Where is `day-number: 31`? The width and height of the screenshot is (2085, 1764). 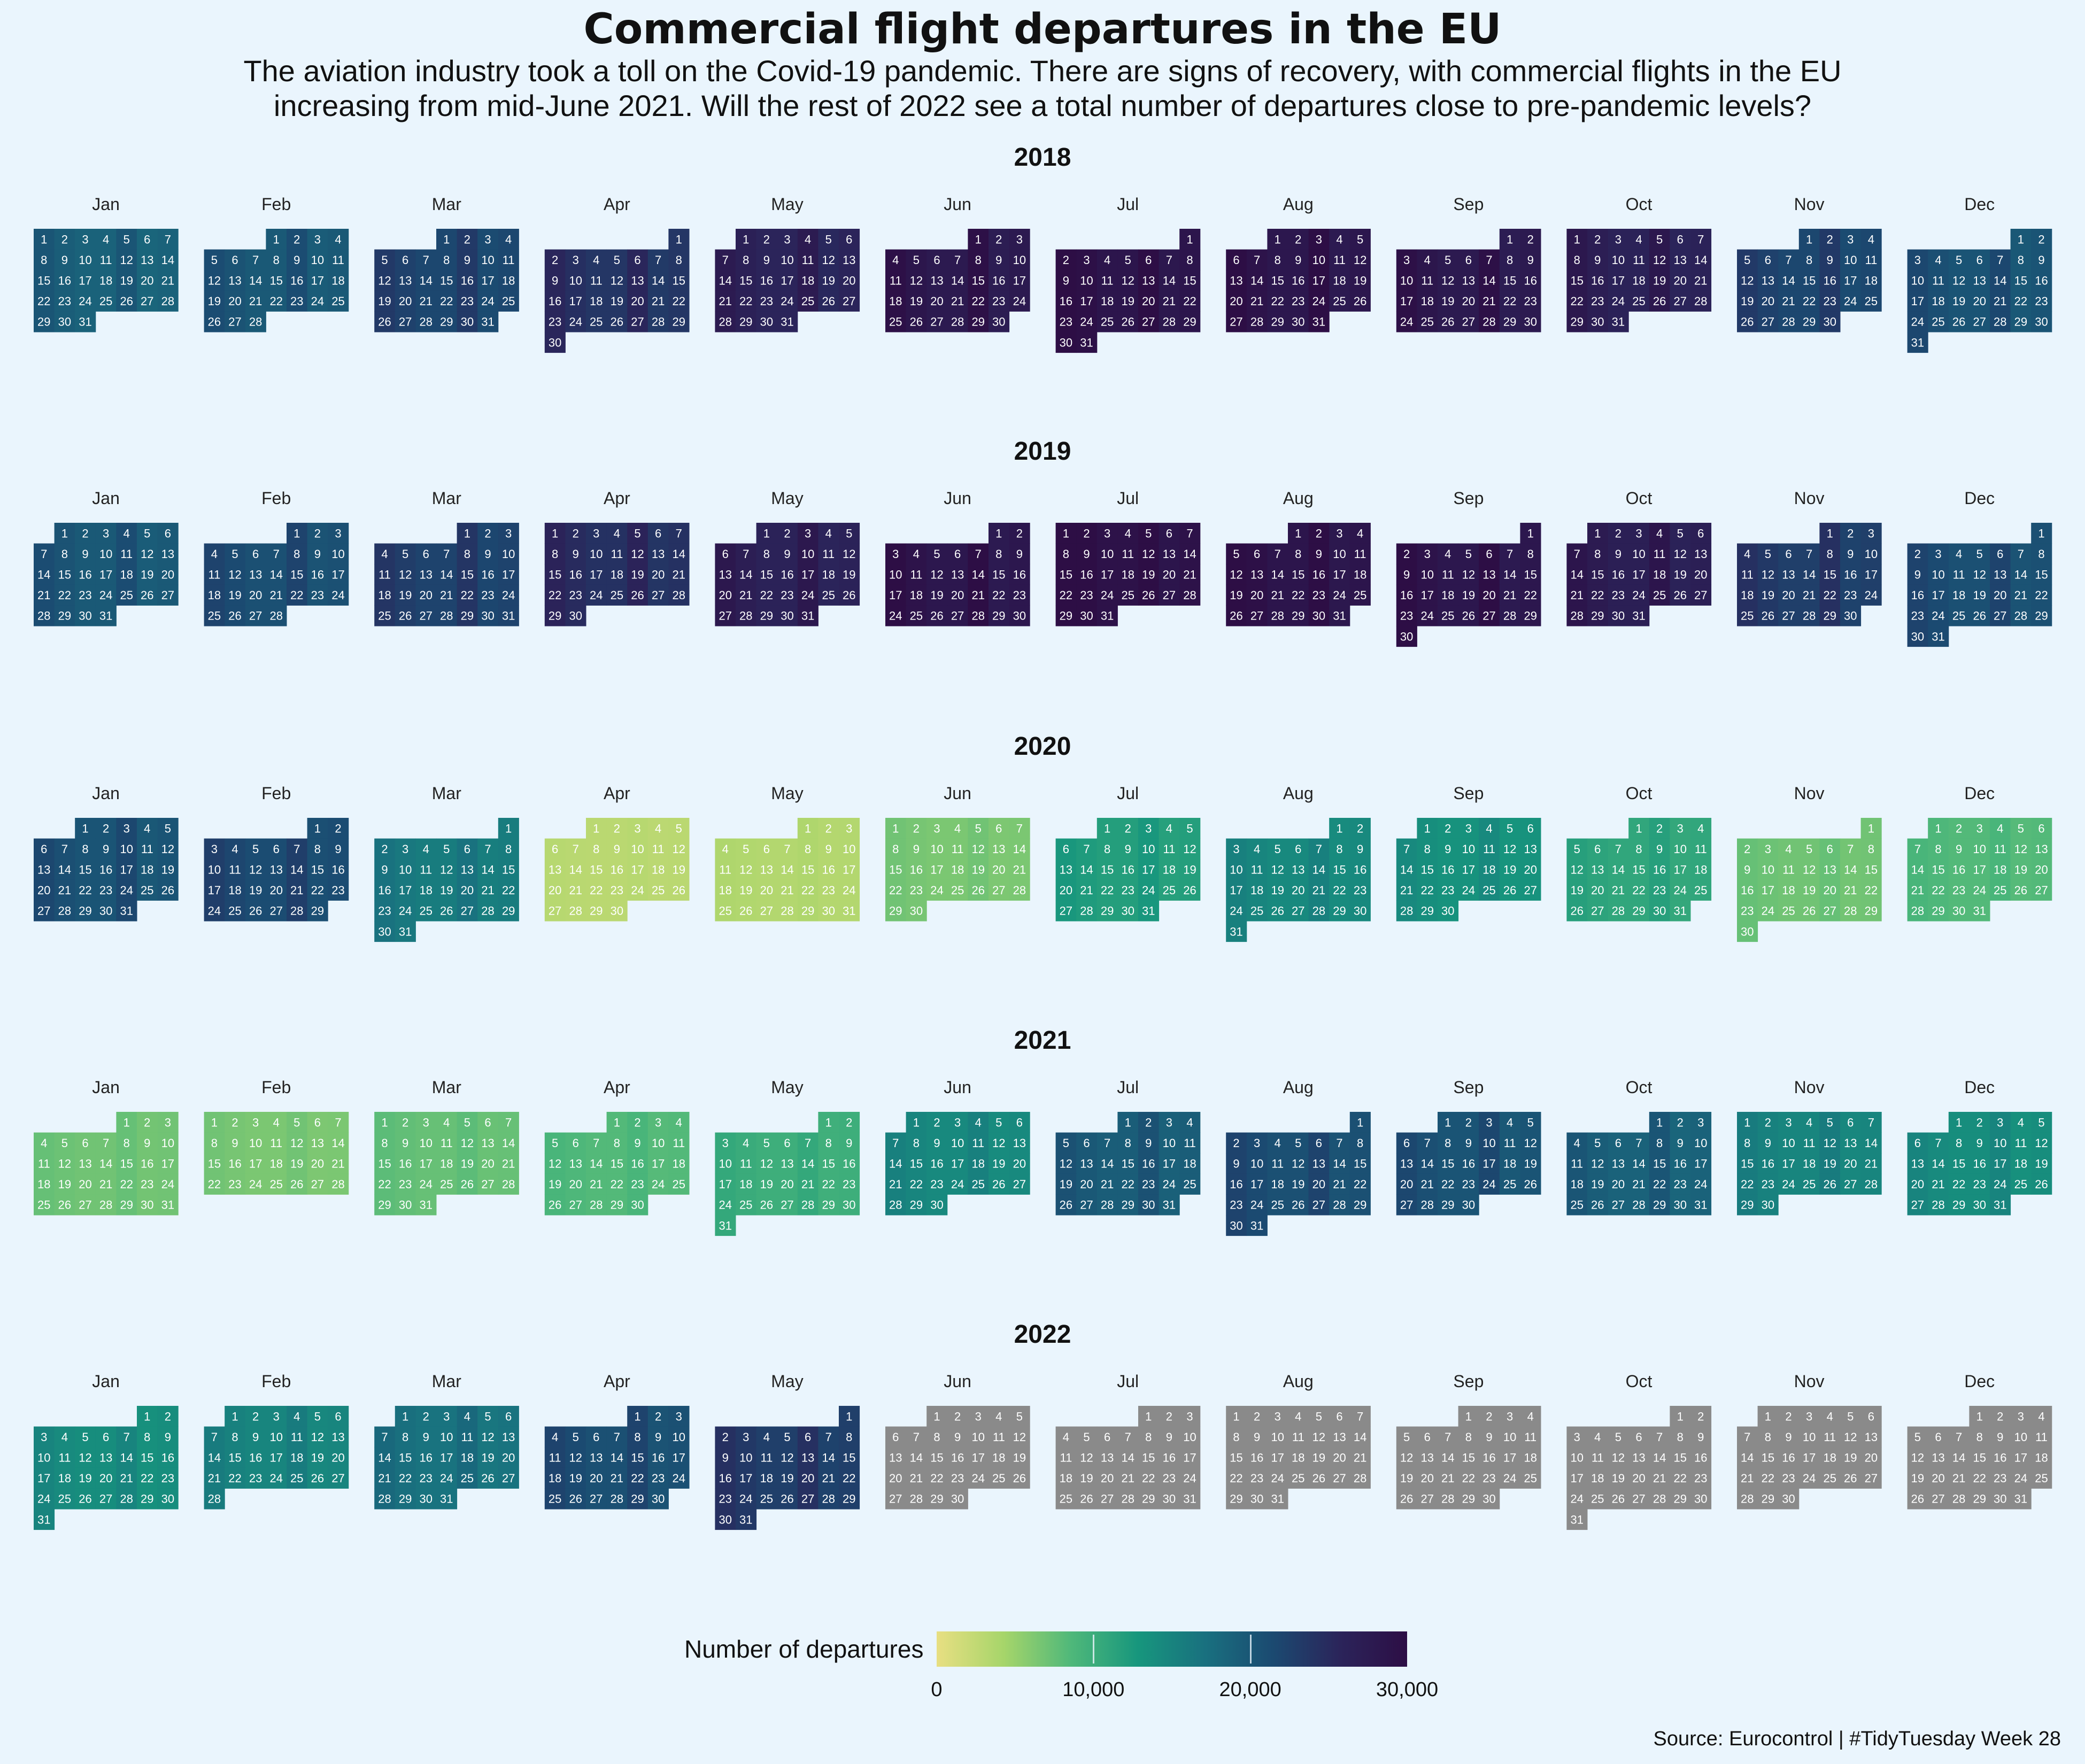 day-number: 31 is located at coordinates (745, 1519).